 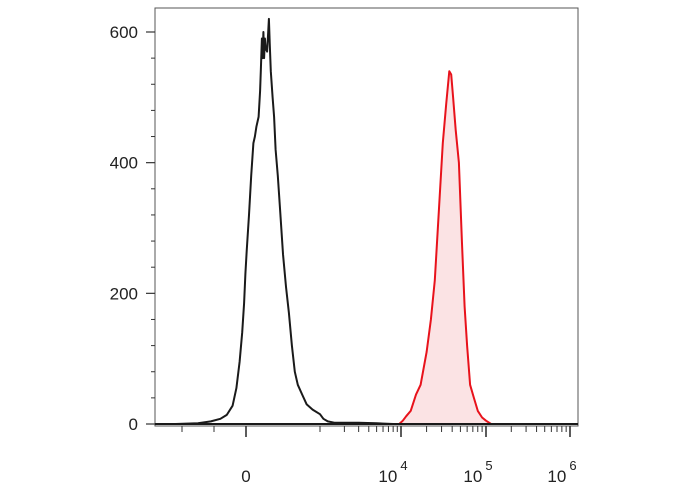 I want to click on series-2-fill, so click(x=445, y=247).